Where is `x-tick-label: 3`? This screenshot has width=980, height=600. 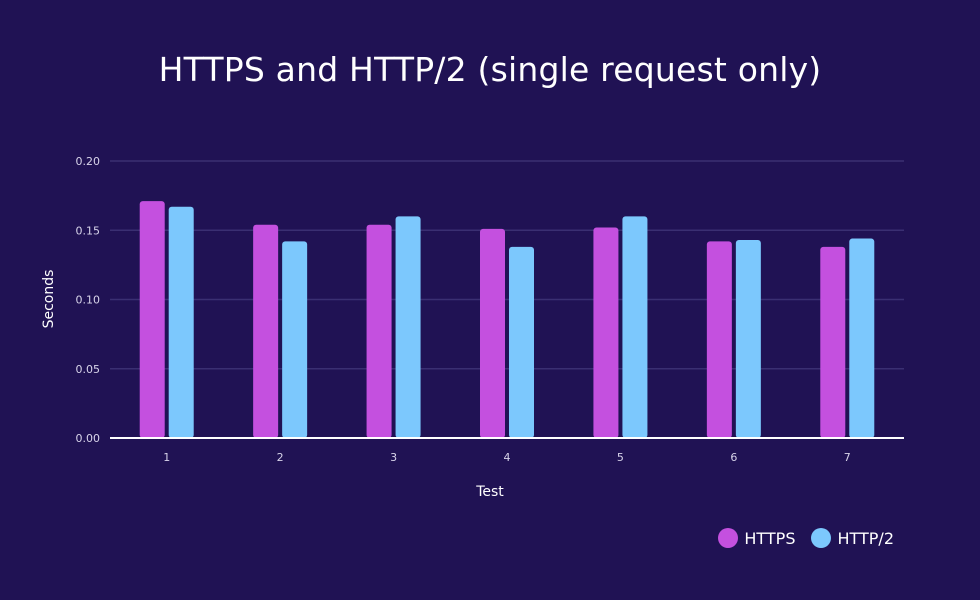
x-tick-label: 3 is located at coordinates (393, 457).